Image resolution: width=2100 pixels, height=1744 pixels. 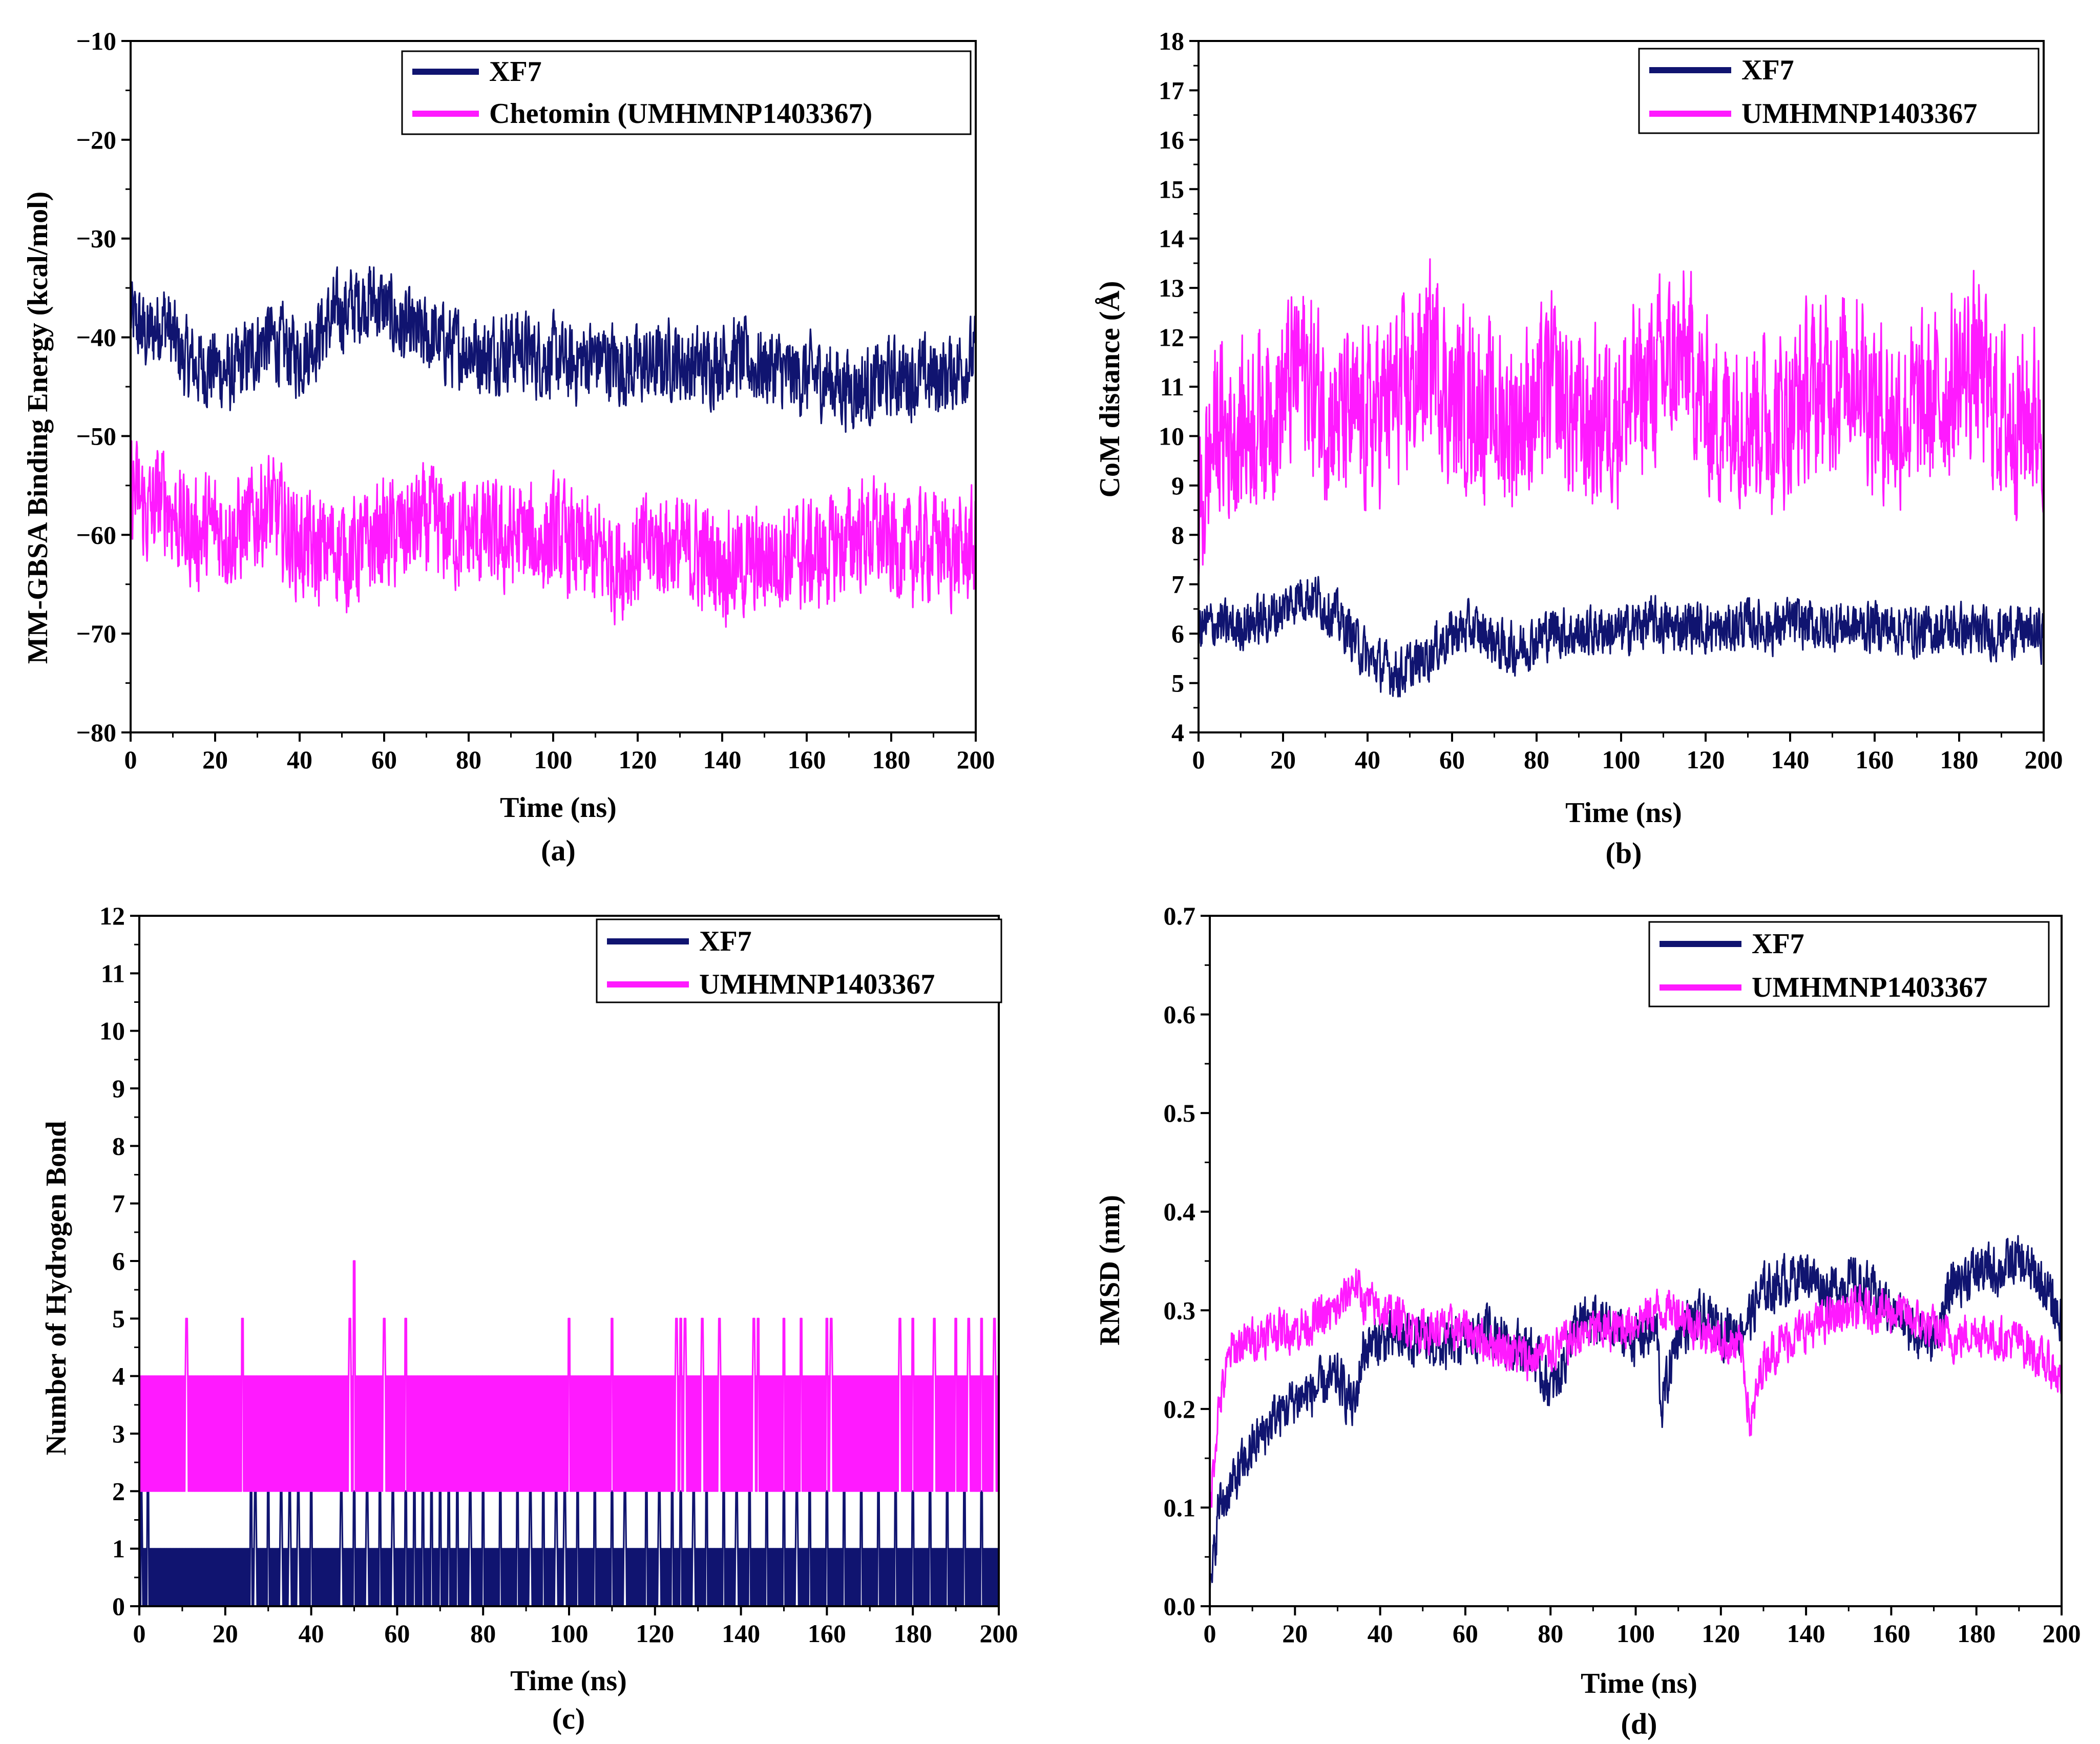 What do you see at coordinates (1171, 90) in the screenshot?
I see `y-tick-label: 17` at bounding box center [1171, 90].